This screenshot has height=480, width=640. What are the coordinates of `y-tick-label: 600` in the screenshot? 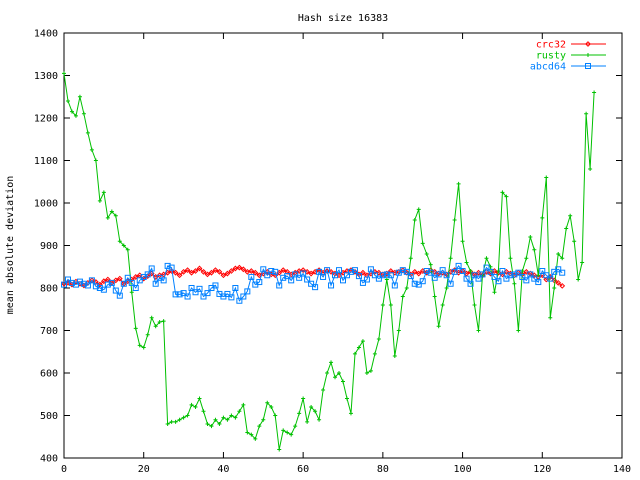 It's located at (49, 374).